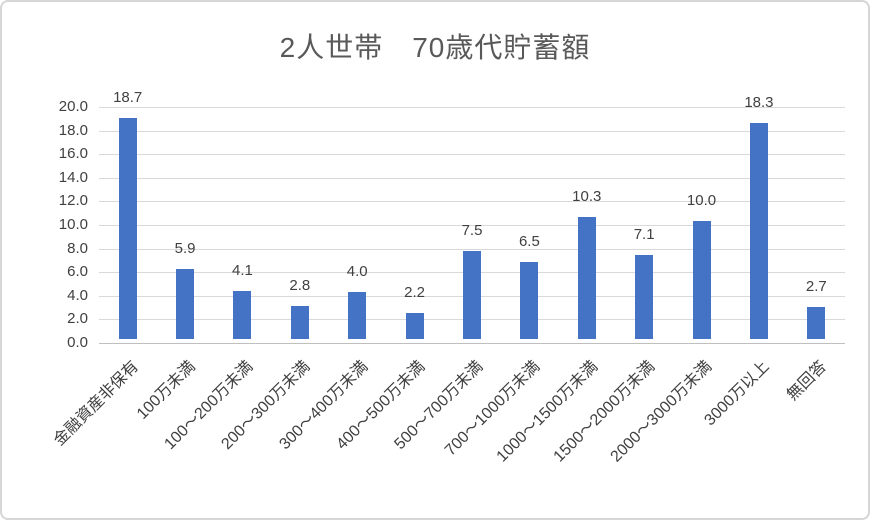  Describe the element at coordinates (701, 200) in the screenshot. I see `data-label: 10.0` at that location.